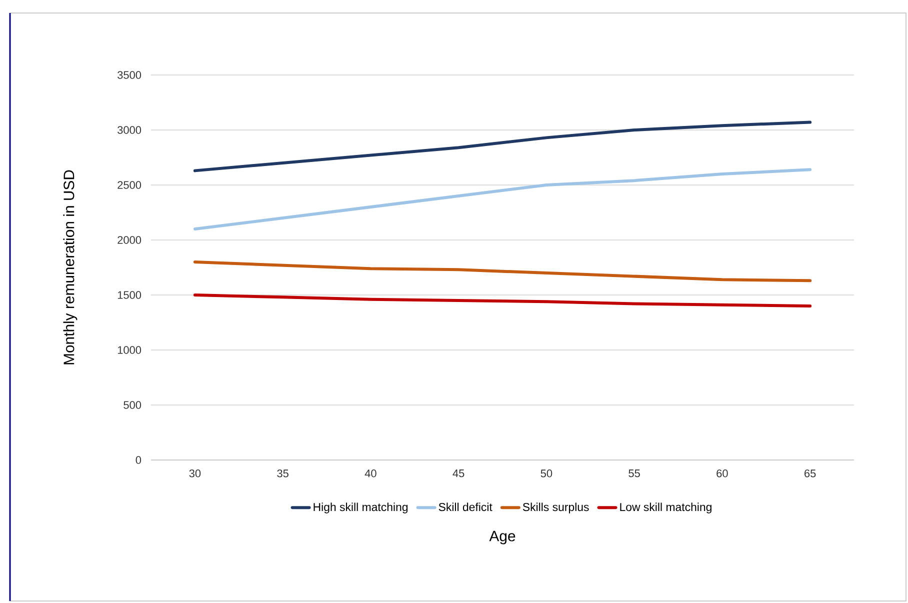 The image size is (908, 603). What do you see at coordinates (555, 508) in the screenshot?
I see `legend-label: Skills surplus` at bounding box center [555, 508].